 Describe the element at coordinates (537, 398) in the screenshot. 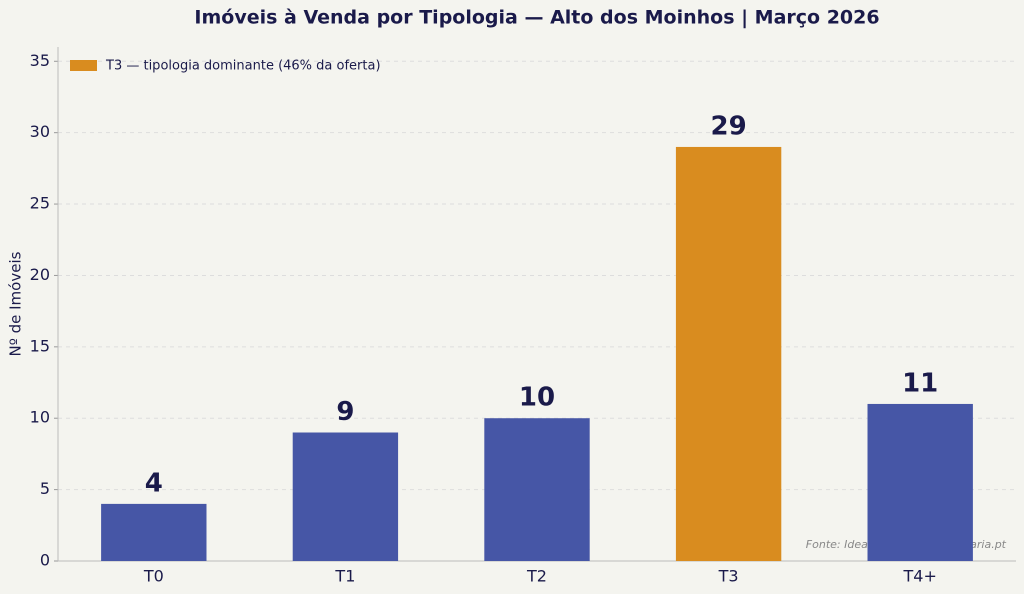

I see `data-label: 10` at that location.